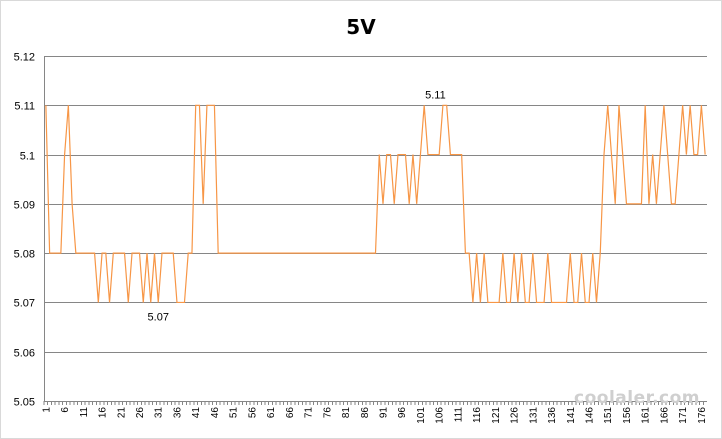 The image size is (722, 439). Describe the element at coordinates (121, 413) in the screenshot. I see `x-tick-label: 21` at that location.